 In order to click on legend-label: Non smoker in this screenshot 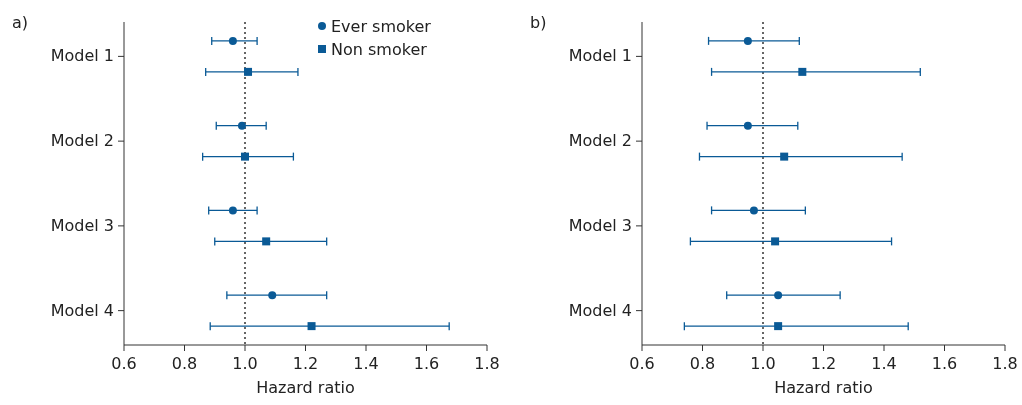, I will do `click(379, 49)`.